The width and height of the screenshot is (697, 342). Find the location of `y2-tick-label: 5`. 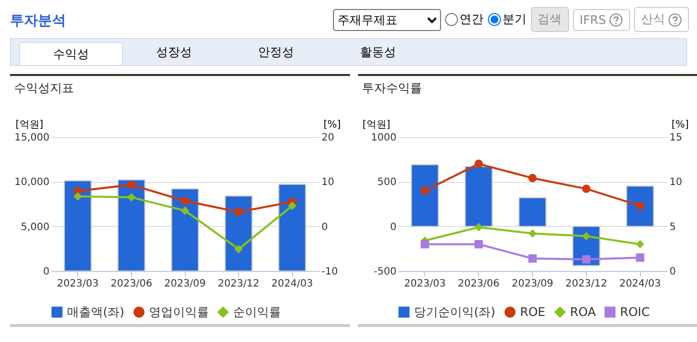

y2-tick-label: 5 is located at coordinates (672, 227).